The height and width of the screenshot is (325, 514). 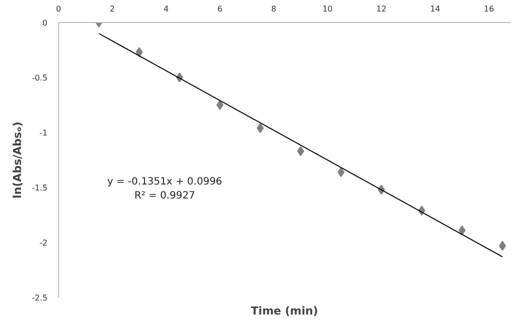 What do you see at coordinates (40, 78) in the screenshot?
I see `y-tick-label: -0.5` at bounding box center [40, 78].